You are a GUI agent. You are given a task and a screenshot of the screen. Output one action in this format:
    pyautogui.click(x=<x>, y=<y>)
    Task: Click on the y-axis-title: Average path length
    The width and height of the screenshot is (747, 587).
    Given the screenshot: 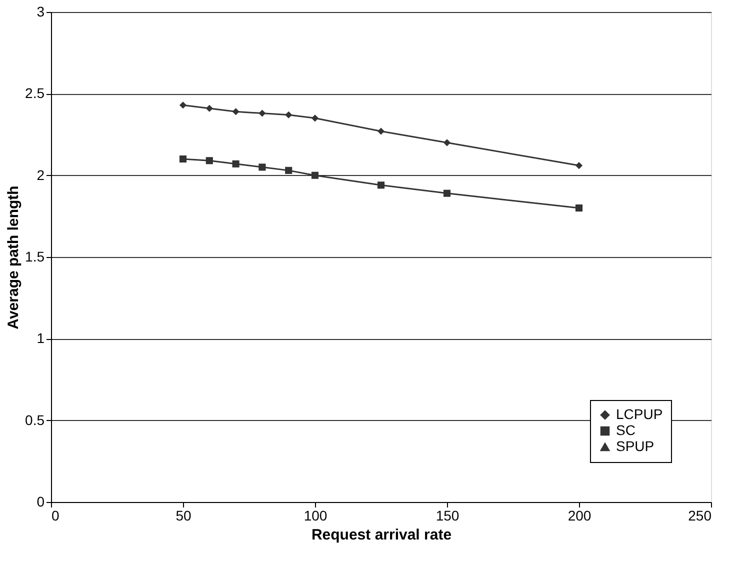 What is the action you would take?
    pyautogui.click(x=13, y=258)
    